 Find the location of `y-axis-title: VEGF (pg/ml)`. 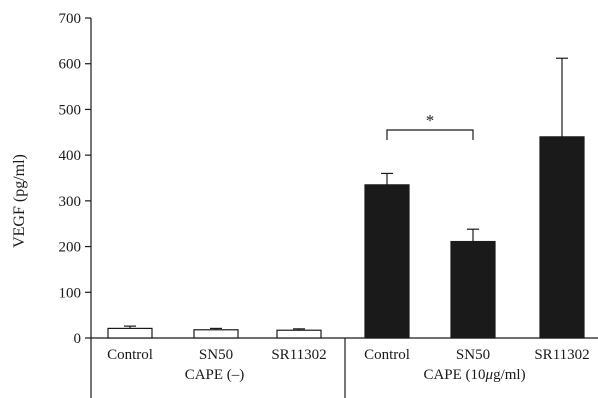

y-axis-title: VEGF (pg/ml) is located at coordinates (19, 201).